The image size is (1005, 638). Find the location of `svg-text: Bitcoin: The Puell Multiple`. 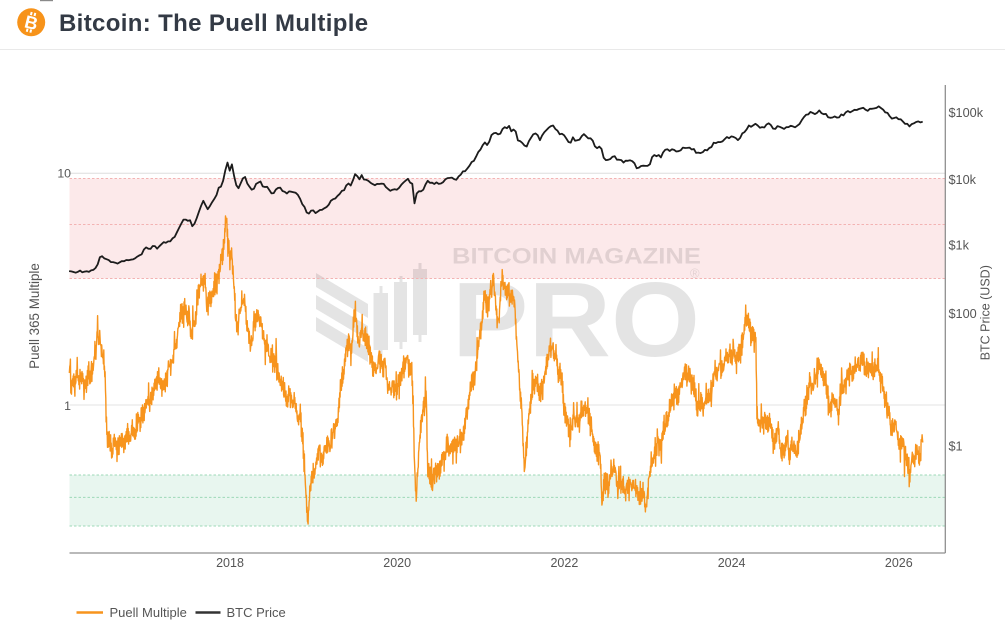

svg-text: Bitcoin: The Puell Multiple is located at coordinates (213, 23).